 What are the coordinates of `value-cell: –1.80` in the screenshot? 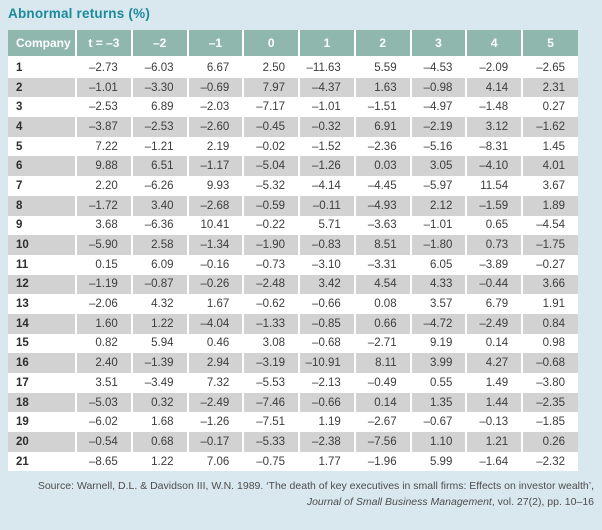 It's located at (438, 245).